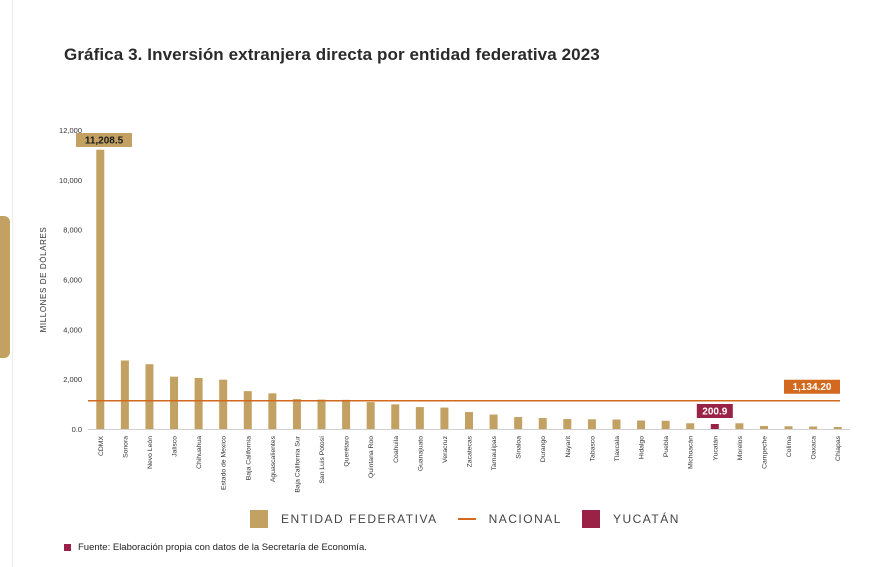 The width and height of the screenshot is (871, 567). I want to click on chart-legend: ENTIDAD FEDERATIVA NACIONAL YUCATÁN, so click(475, 519).